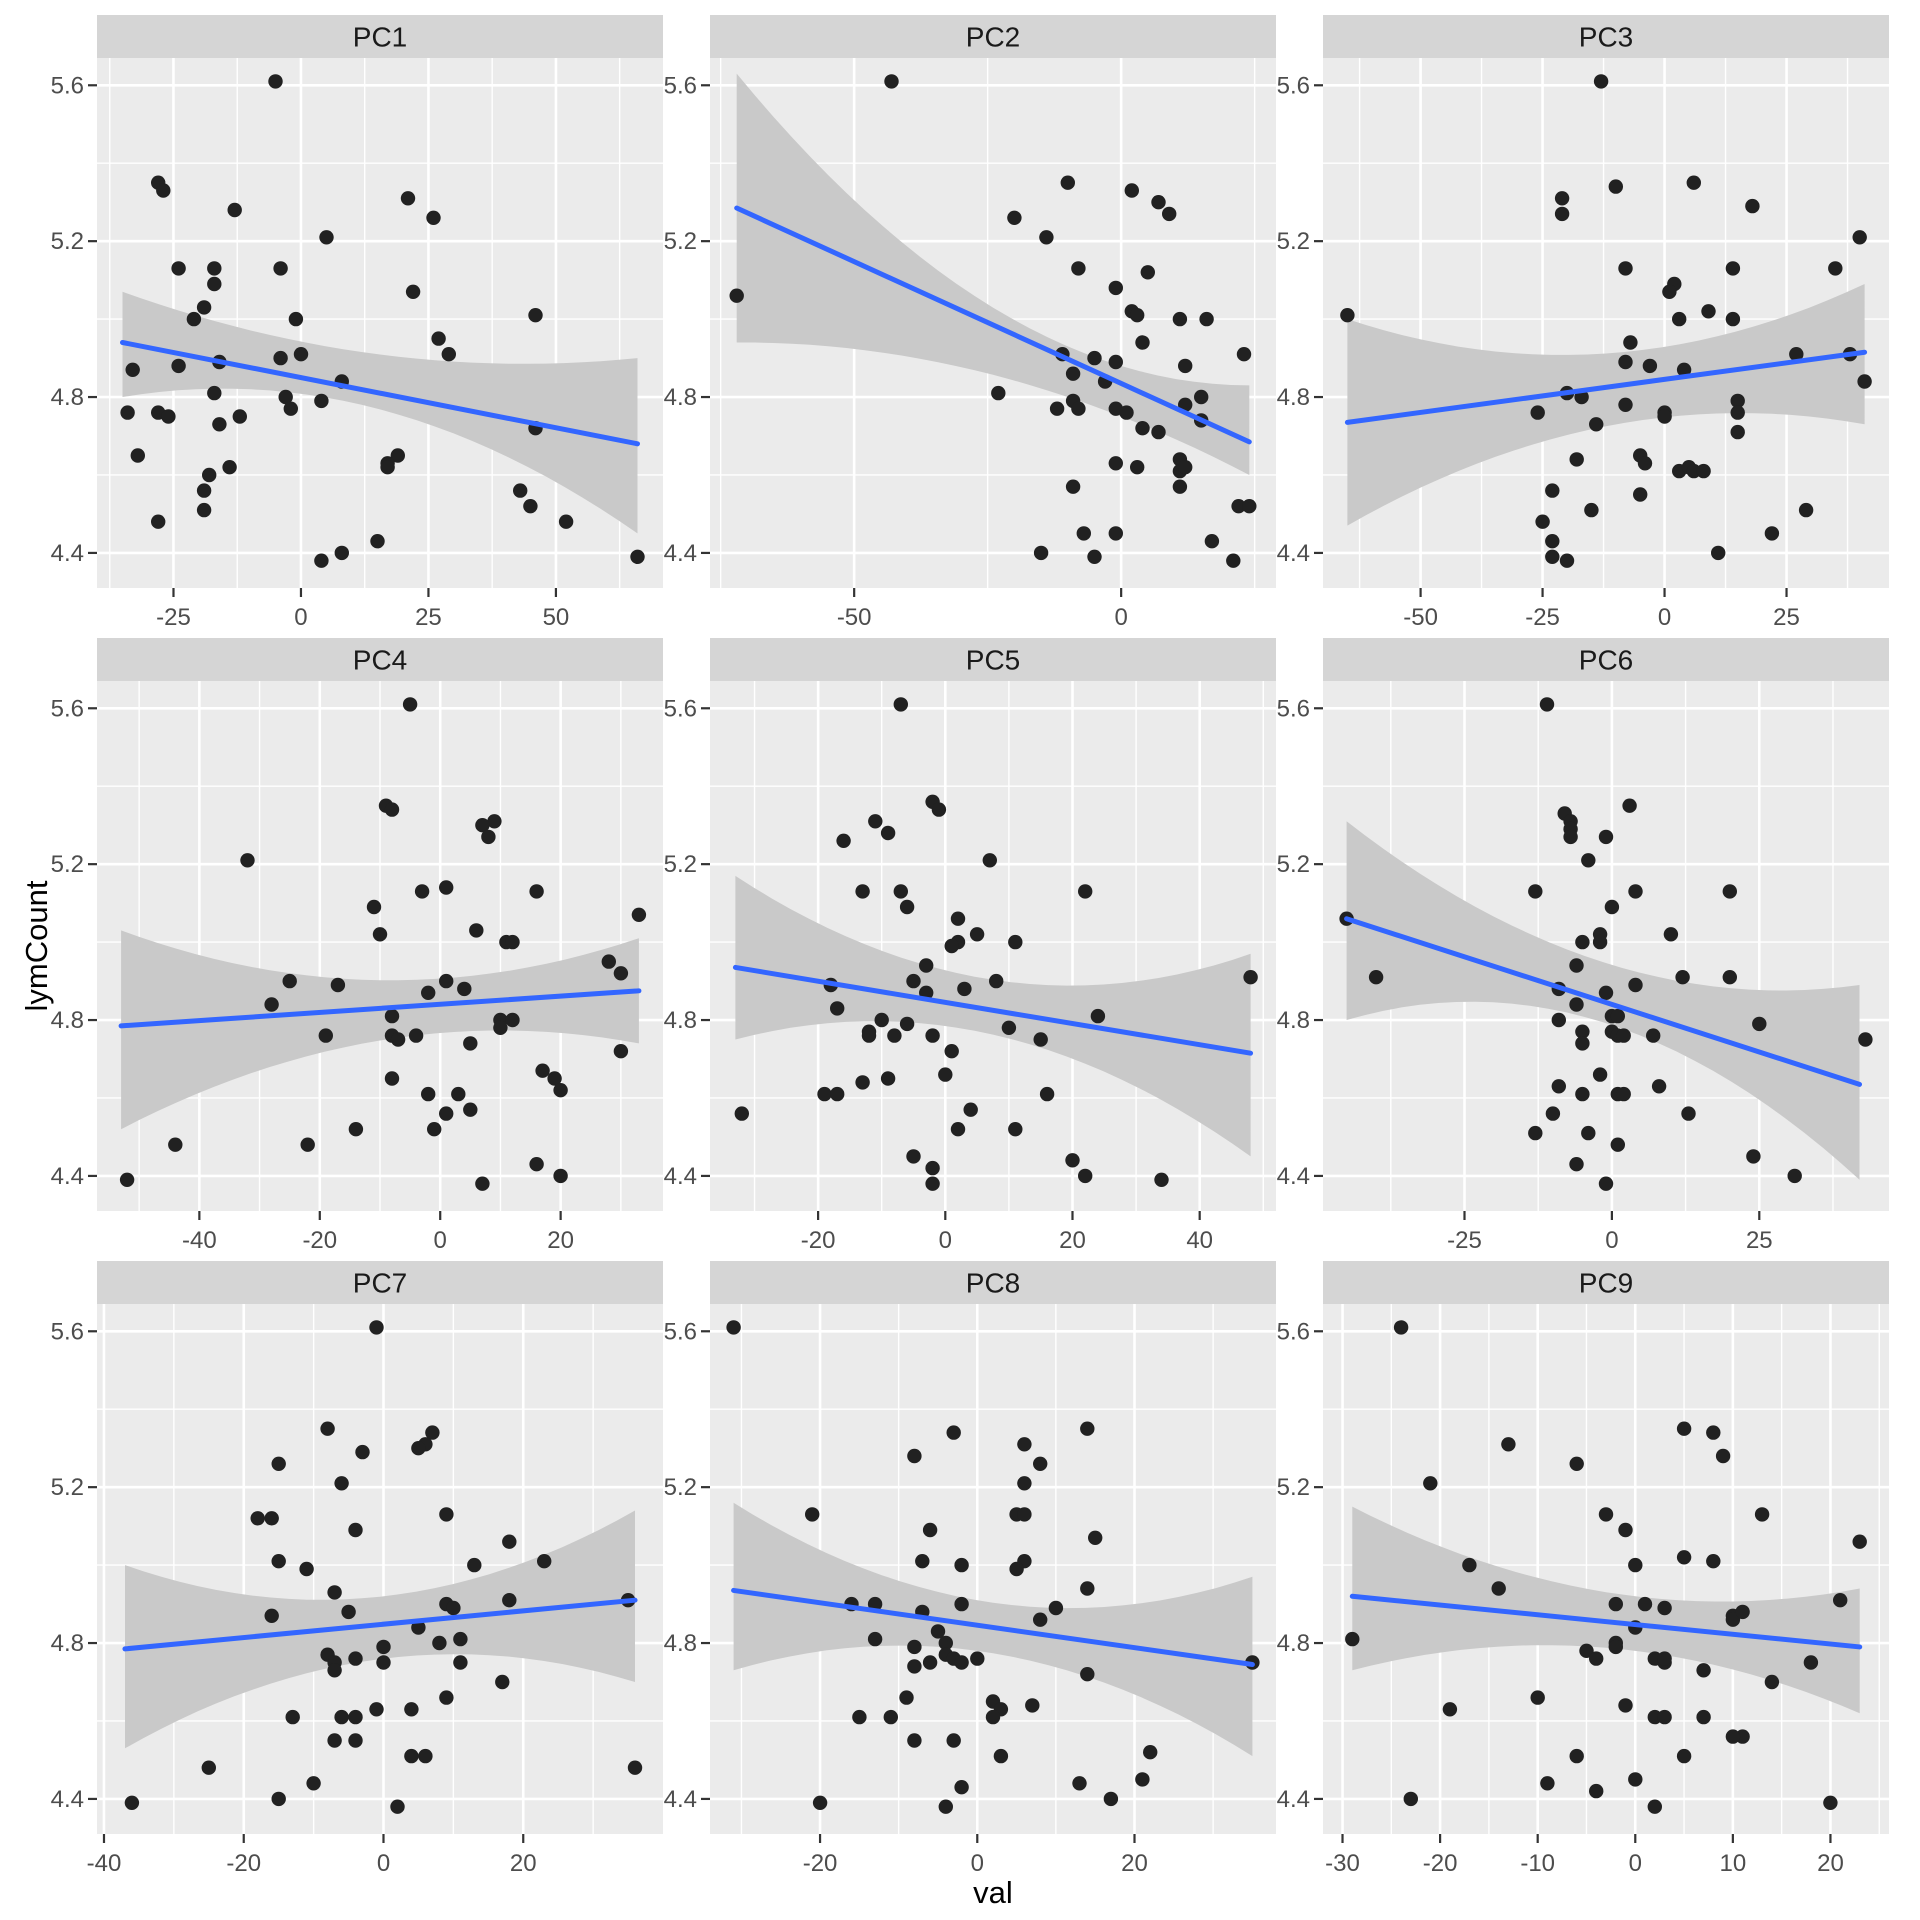 The height and width of the screenshot is (1920, 1920). I want to click on y-tick-label: 4.4, so click(680, 1799).